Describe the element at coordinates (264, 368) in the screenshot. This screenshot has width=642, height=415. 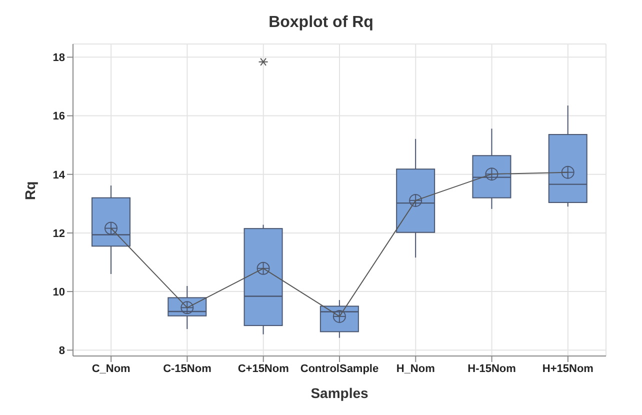
I see `x-tick-label: C+15Nom` at that location.